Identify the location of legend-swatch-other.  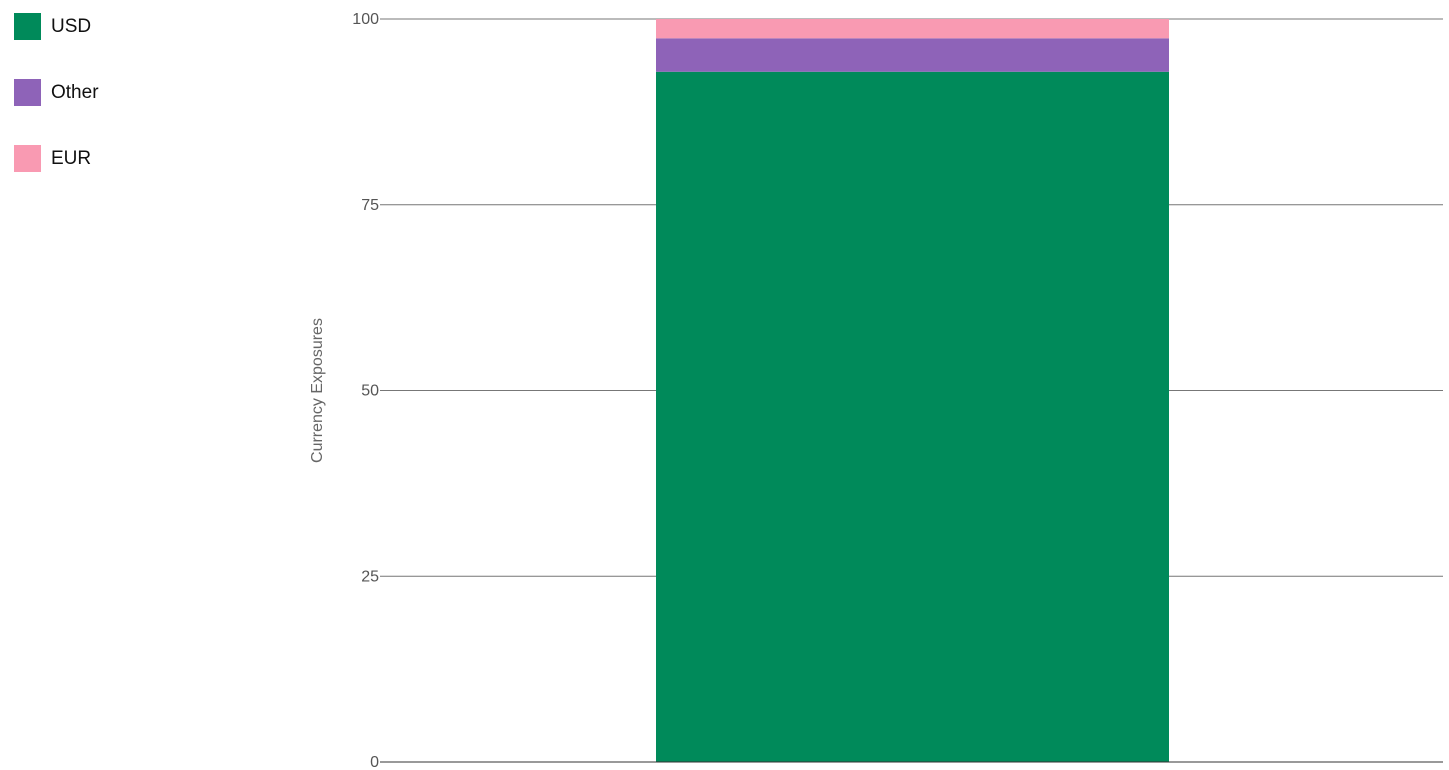
(27, 92).